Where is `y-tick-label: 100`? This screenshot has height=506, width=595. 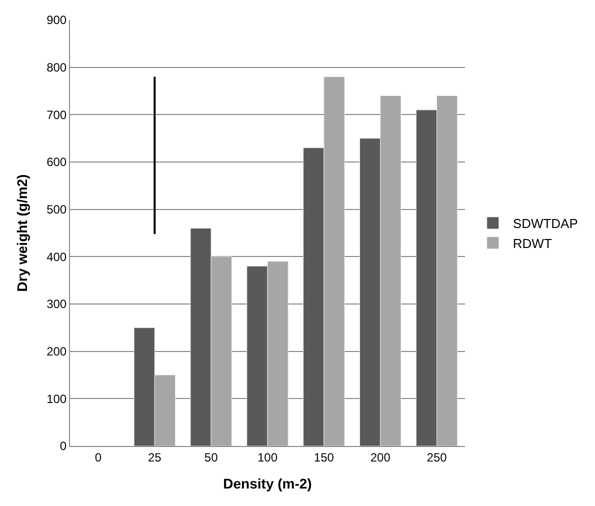 y-tick-label: 100 is located at coordinates (56, 399).